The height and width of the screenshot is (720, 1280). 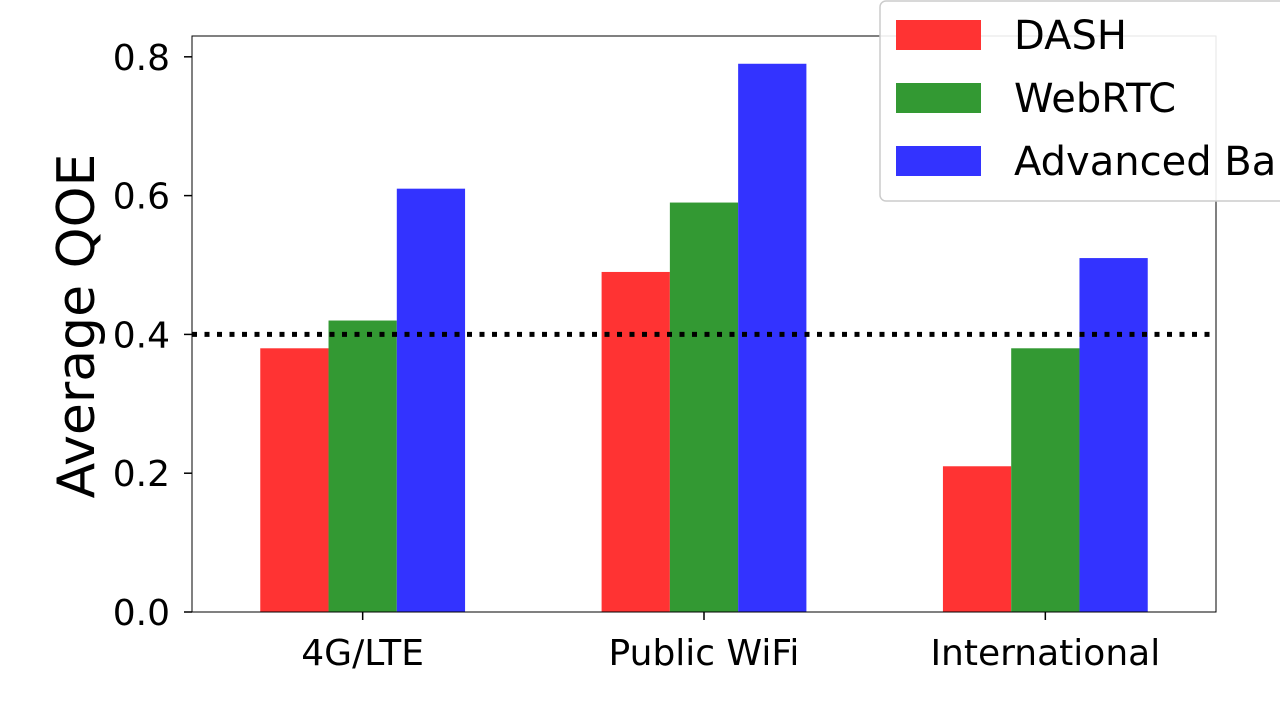 I want to click on legend-label-advanced-ba: Advanced Ba, so click(x=1145, y=162).